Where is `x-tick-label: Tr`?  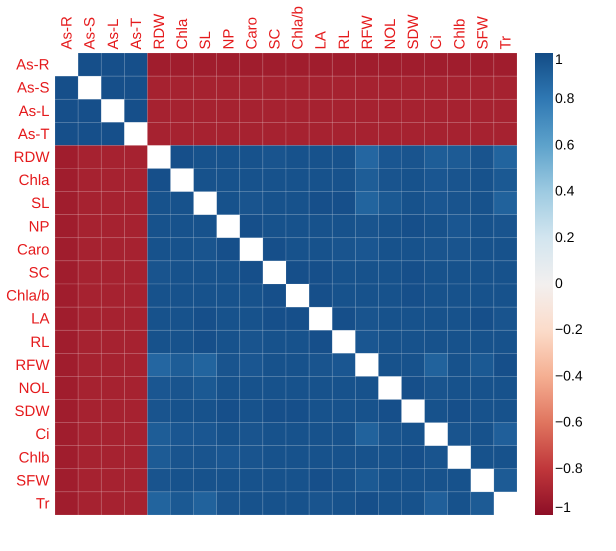
x-tick-label: Tr is located at coordinates (505, 43).